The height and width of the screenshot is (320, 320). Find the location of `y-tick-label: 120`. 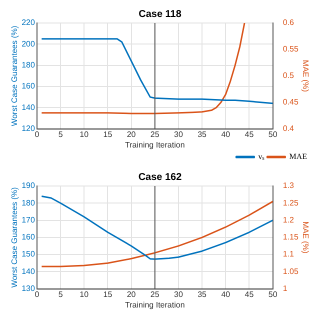

y-tick-label: 120 is located at coordinates (29, 129).